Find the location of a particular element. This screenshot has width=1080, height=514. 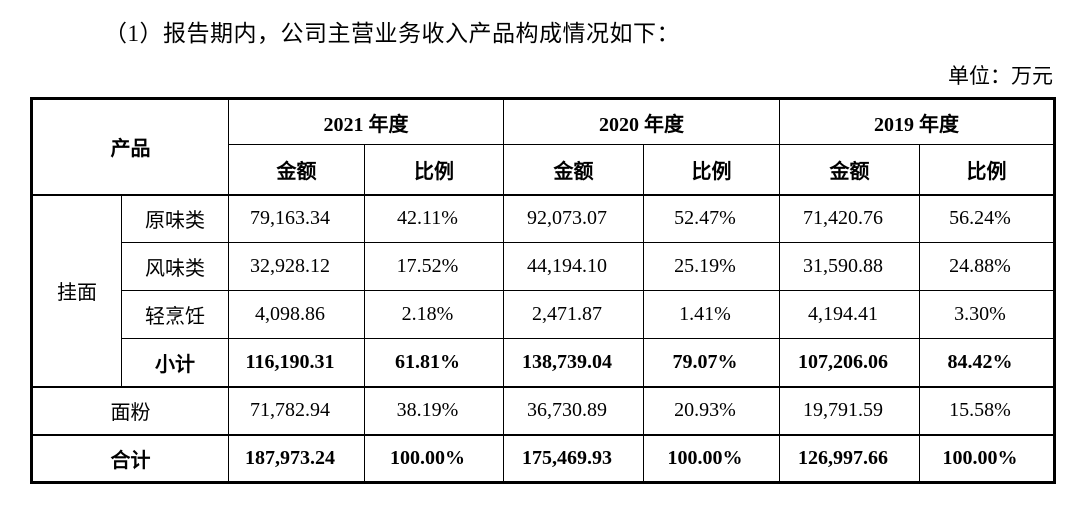

ratio-2021: 42.11% is located at coordinates (434, 218).